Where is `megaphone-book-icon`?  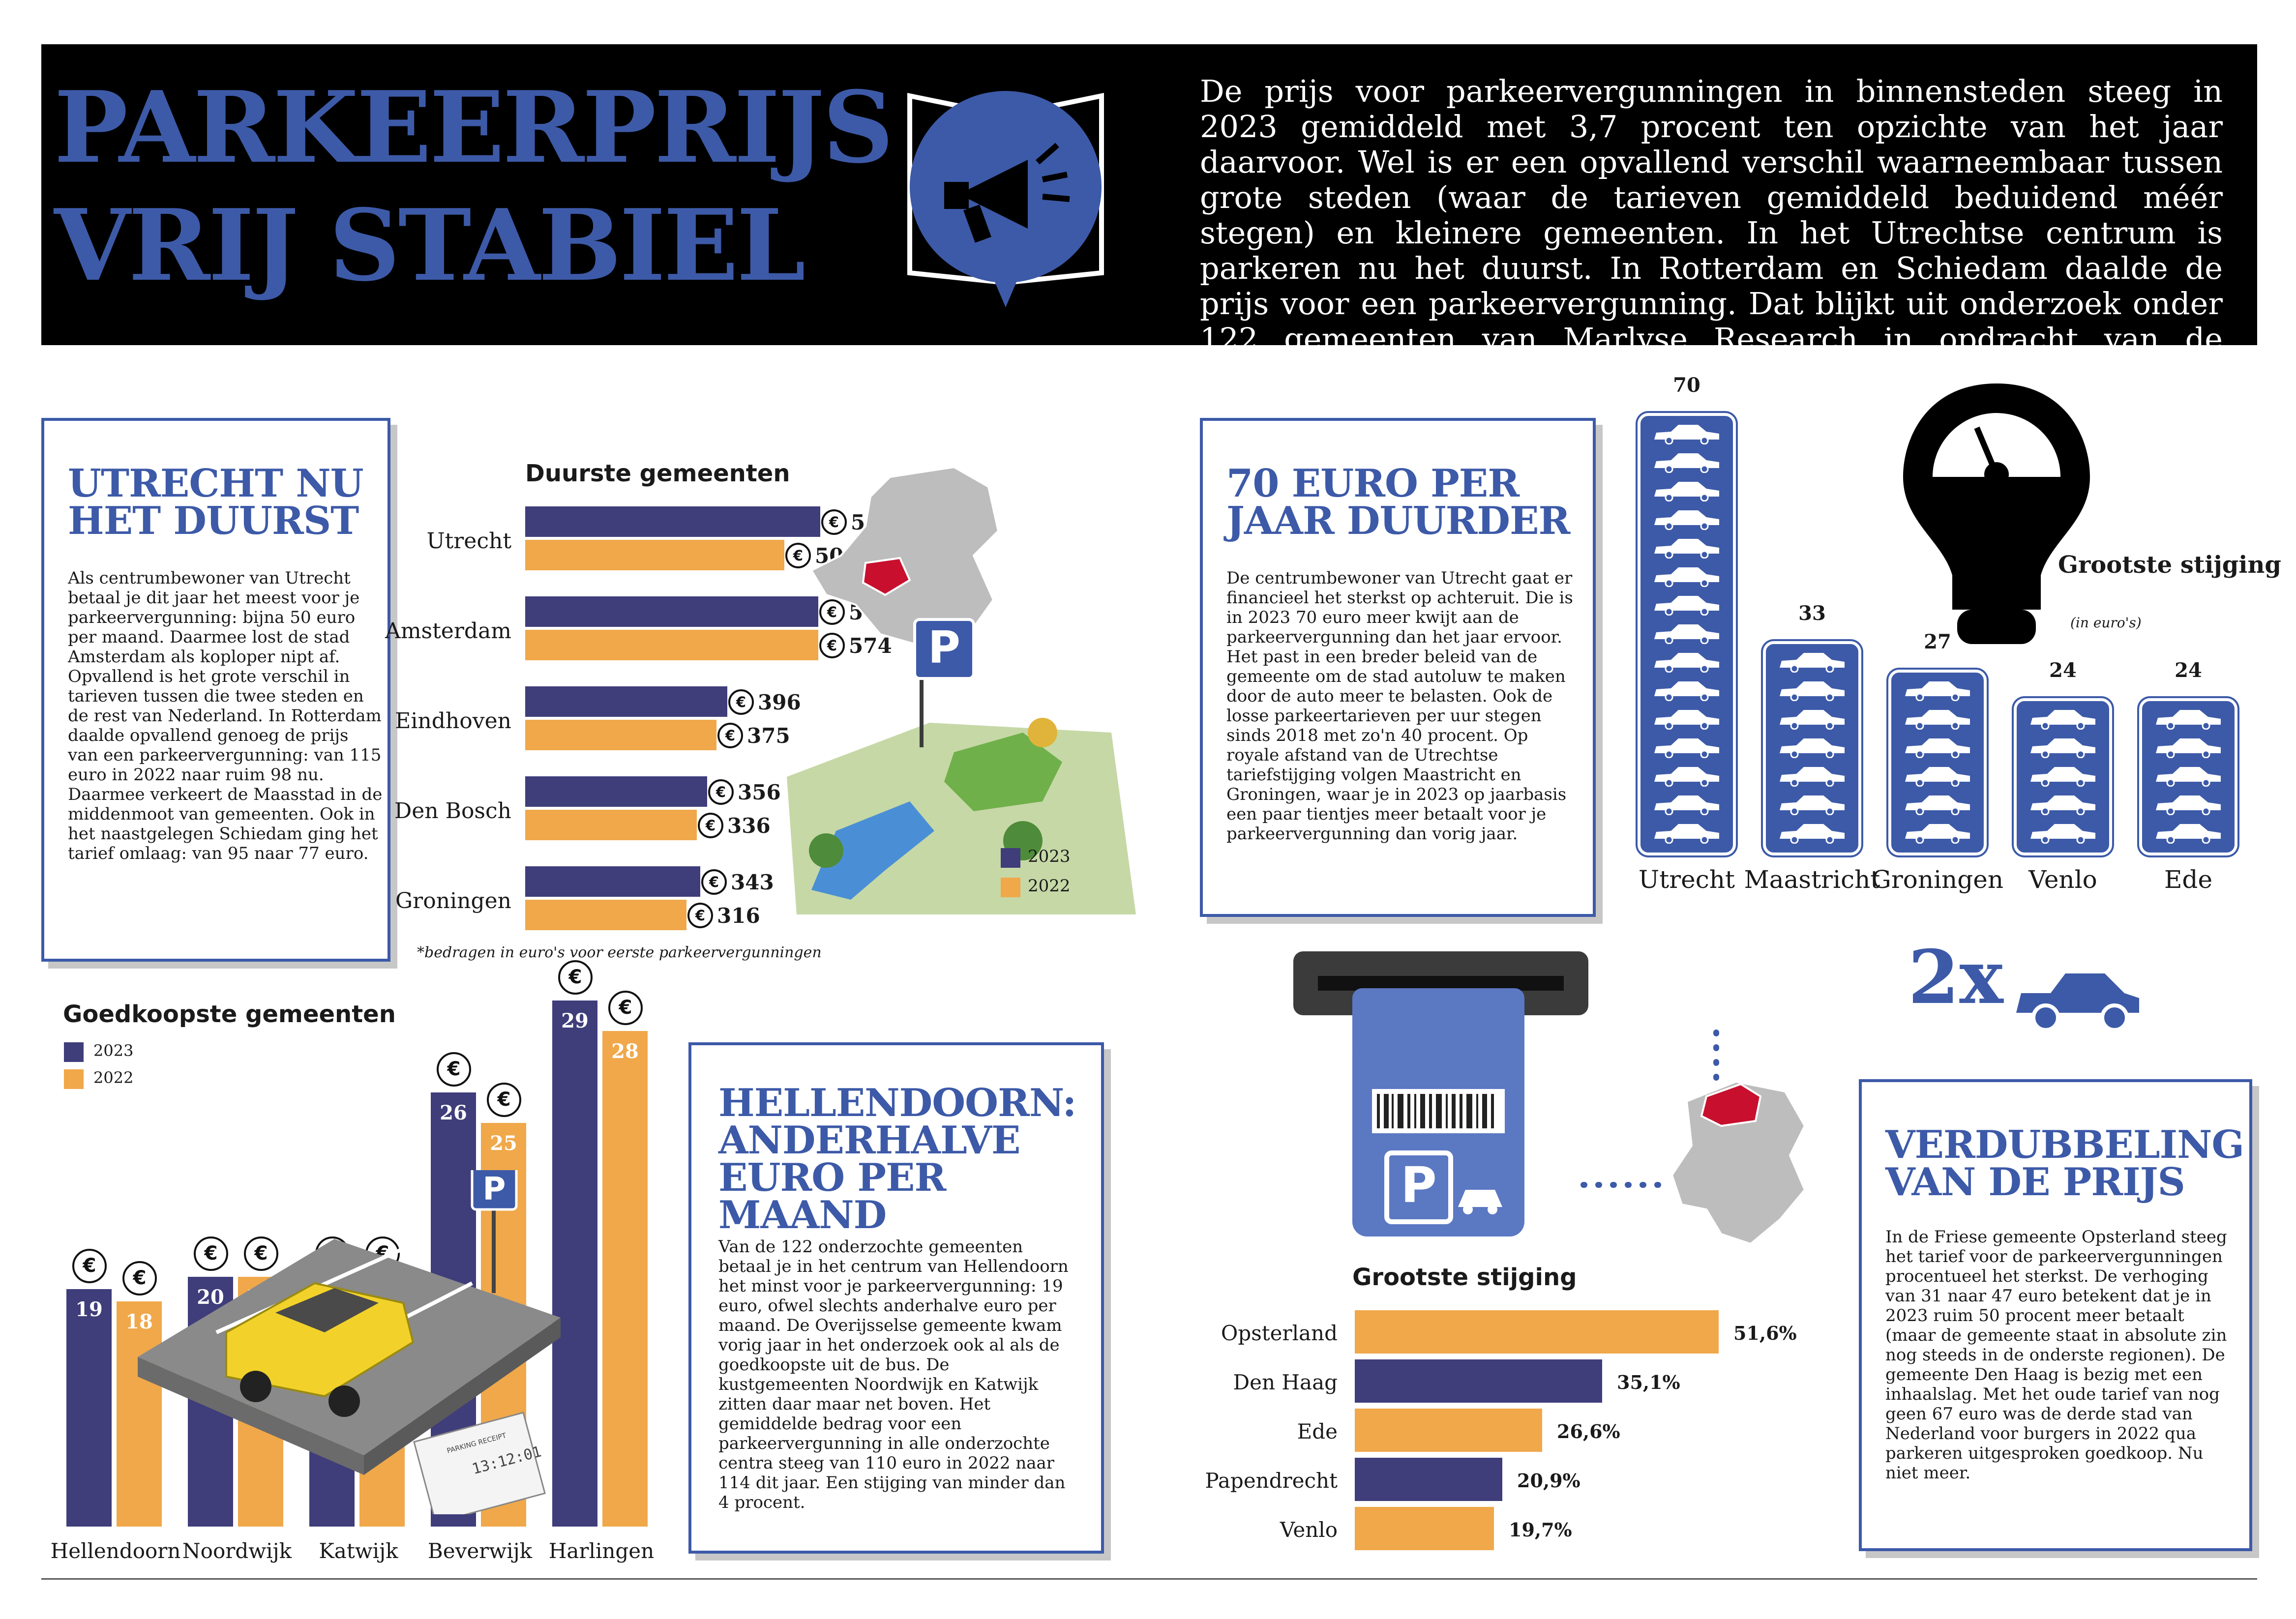 megaphone-book-icon is located at coordinates (1005, 199).